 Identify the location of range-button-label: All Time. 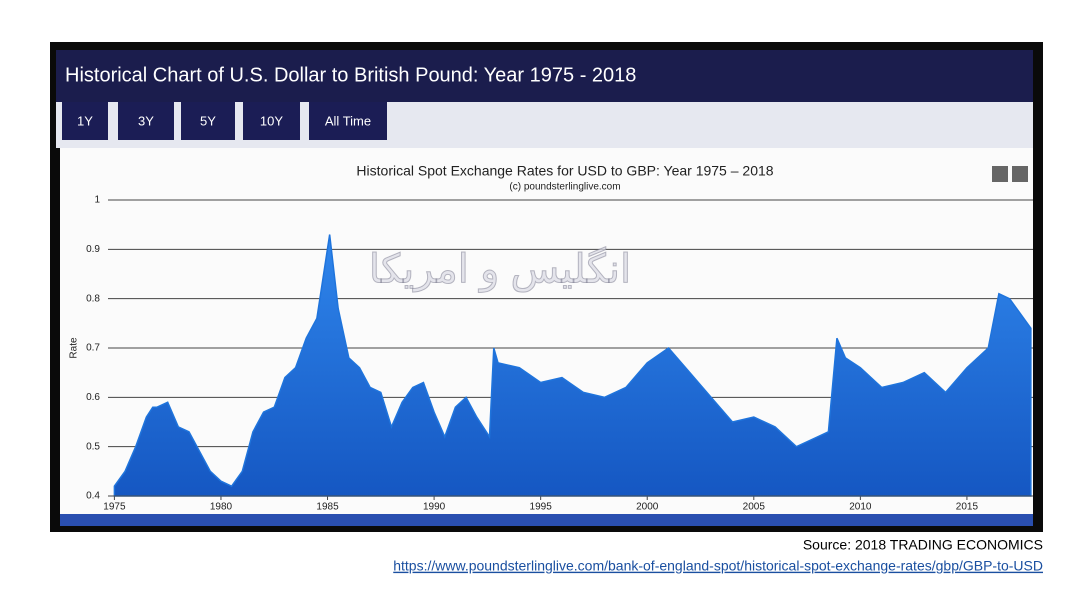
(348, 120).